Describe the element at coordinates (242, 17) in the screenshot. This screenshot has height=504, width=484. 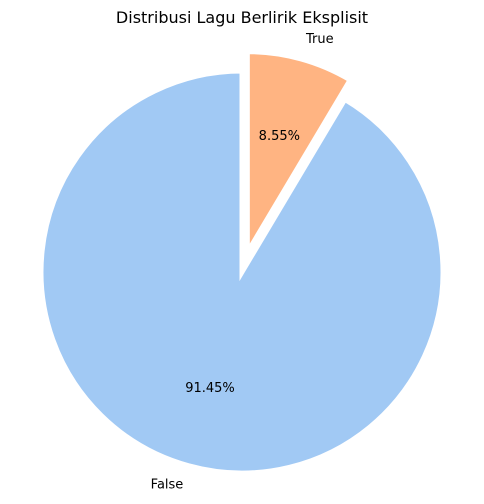
I see `chart-title: Distribusi Lagu Berlirik Eksplisit` at that location.